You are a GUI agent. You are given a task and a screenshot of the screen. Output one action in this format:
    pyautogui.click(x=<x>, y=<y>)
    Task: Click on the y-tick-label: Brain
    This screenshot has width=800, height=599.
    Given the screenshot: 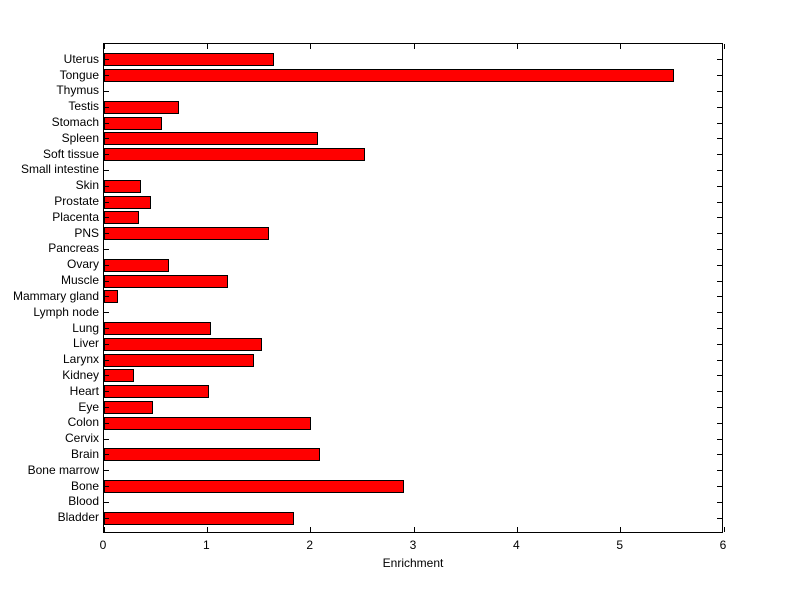 What is the action you would take?
    pyautogui.click(x=84, y=453)
    